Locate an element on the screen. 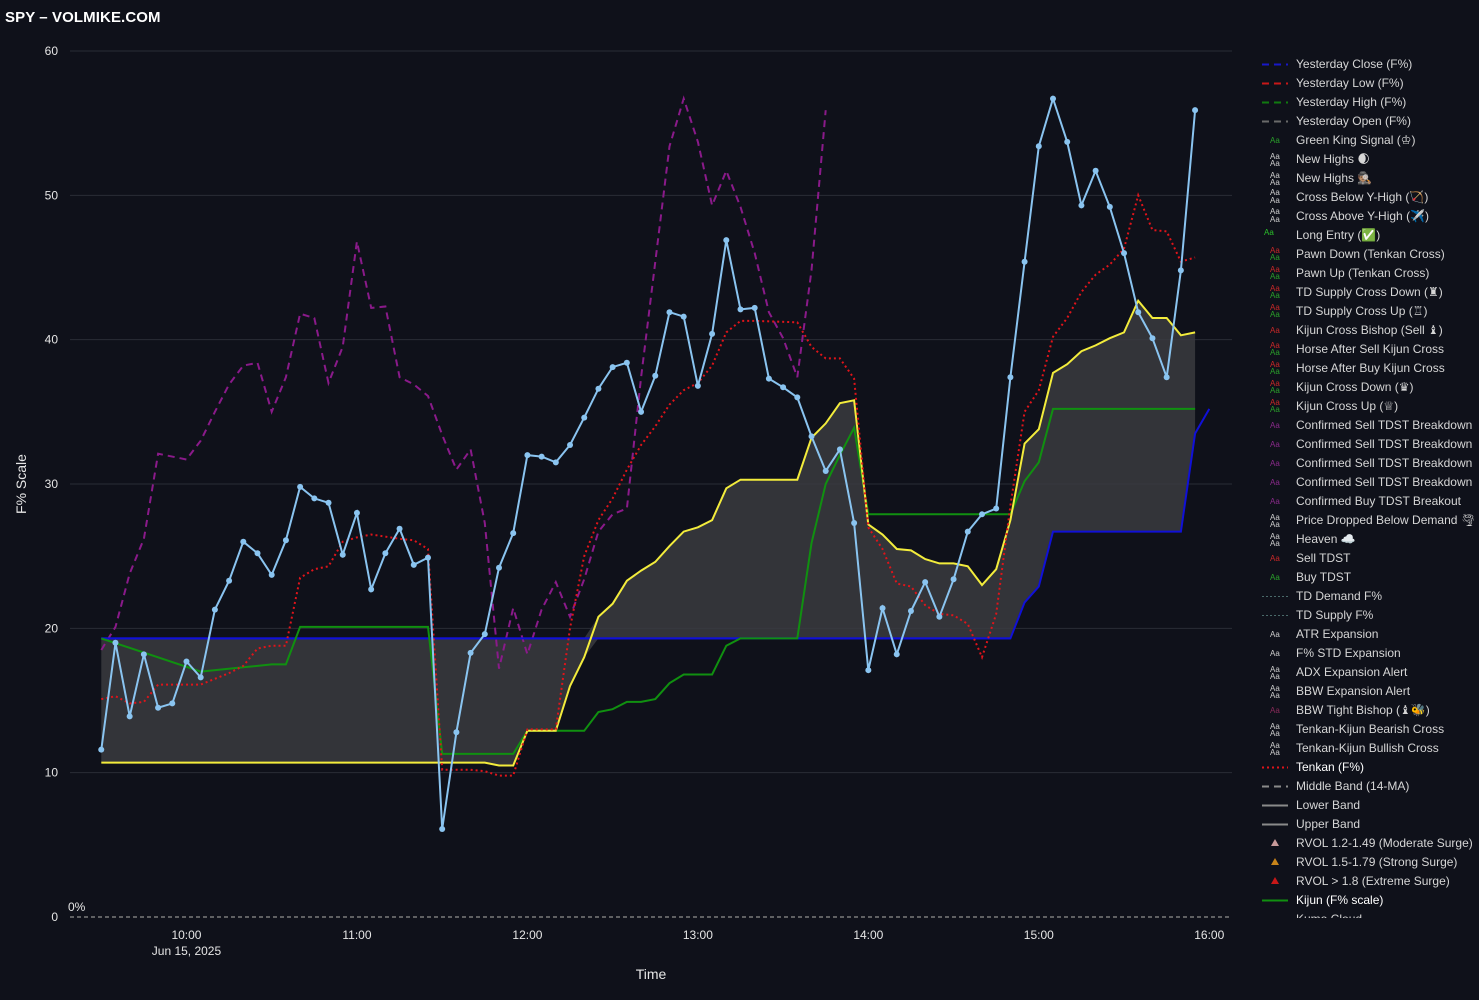  legend-item: Tenkan (F%) is located at coordinates (1368, 767).